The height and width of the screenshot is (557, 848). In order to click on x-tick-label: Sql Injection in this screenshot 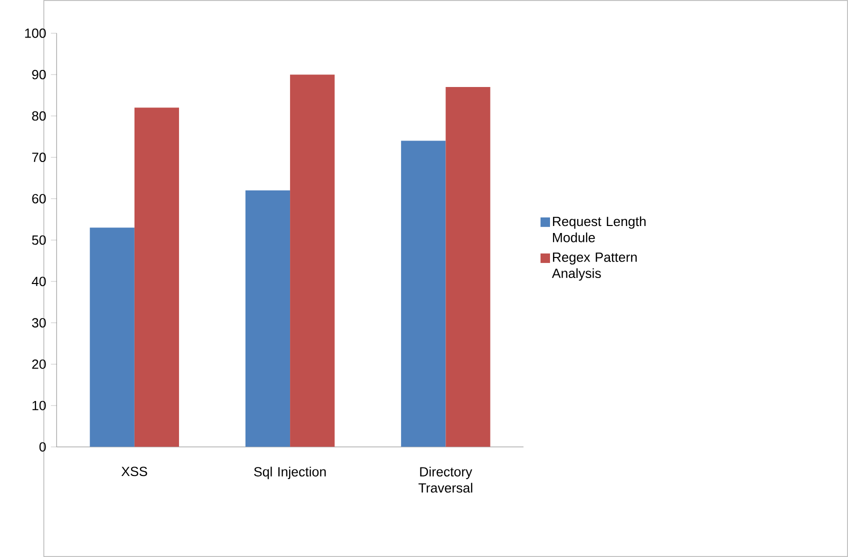, I will do `click(290, 473)`.